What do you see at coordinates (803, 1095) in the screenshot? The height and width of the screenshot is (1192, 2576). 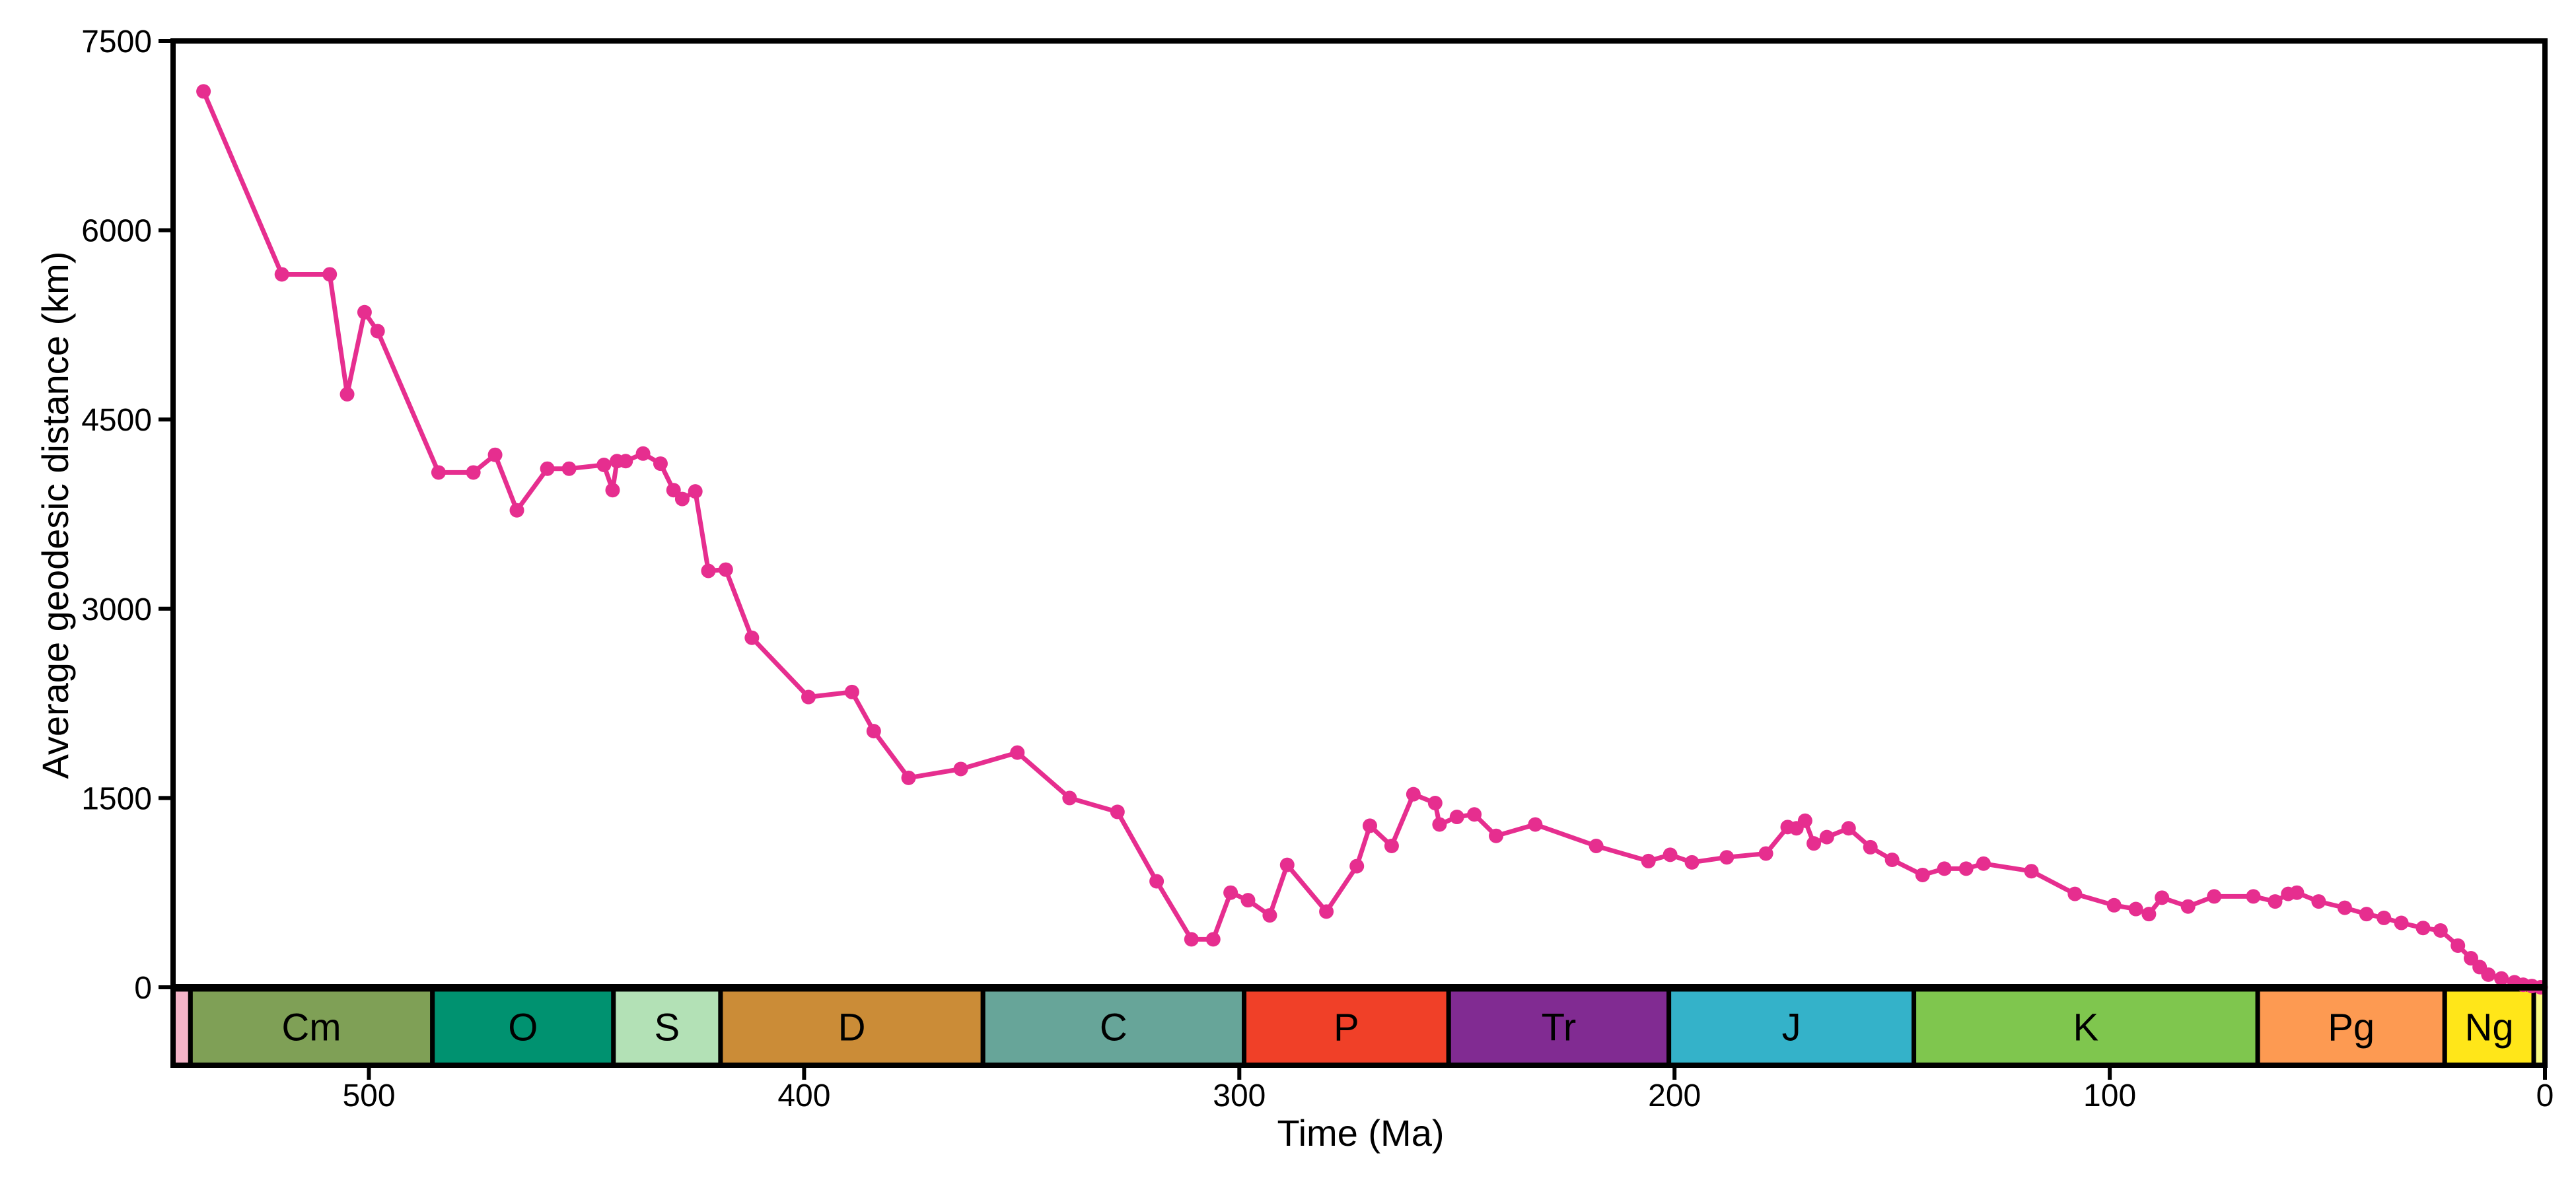 I see `x-tick-label: 400` at bounding box center [803, 1095].